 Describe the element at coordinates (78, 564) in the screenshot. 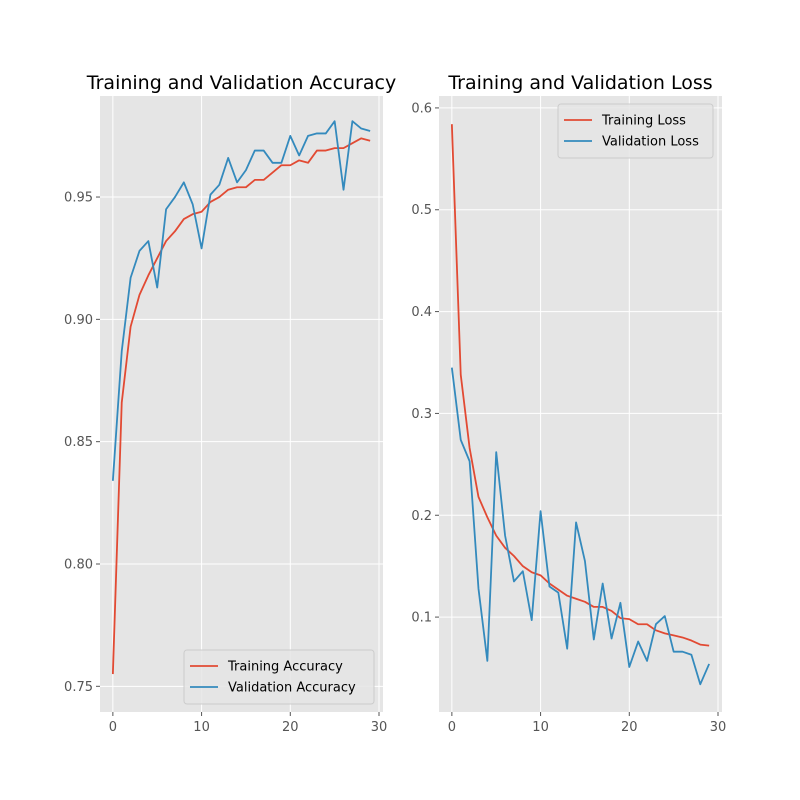

I see `accuracy-y-tick-label: 0.80` at that location.